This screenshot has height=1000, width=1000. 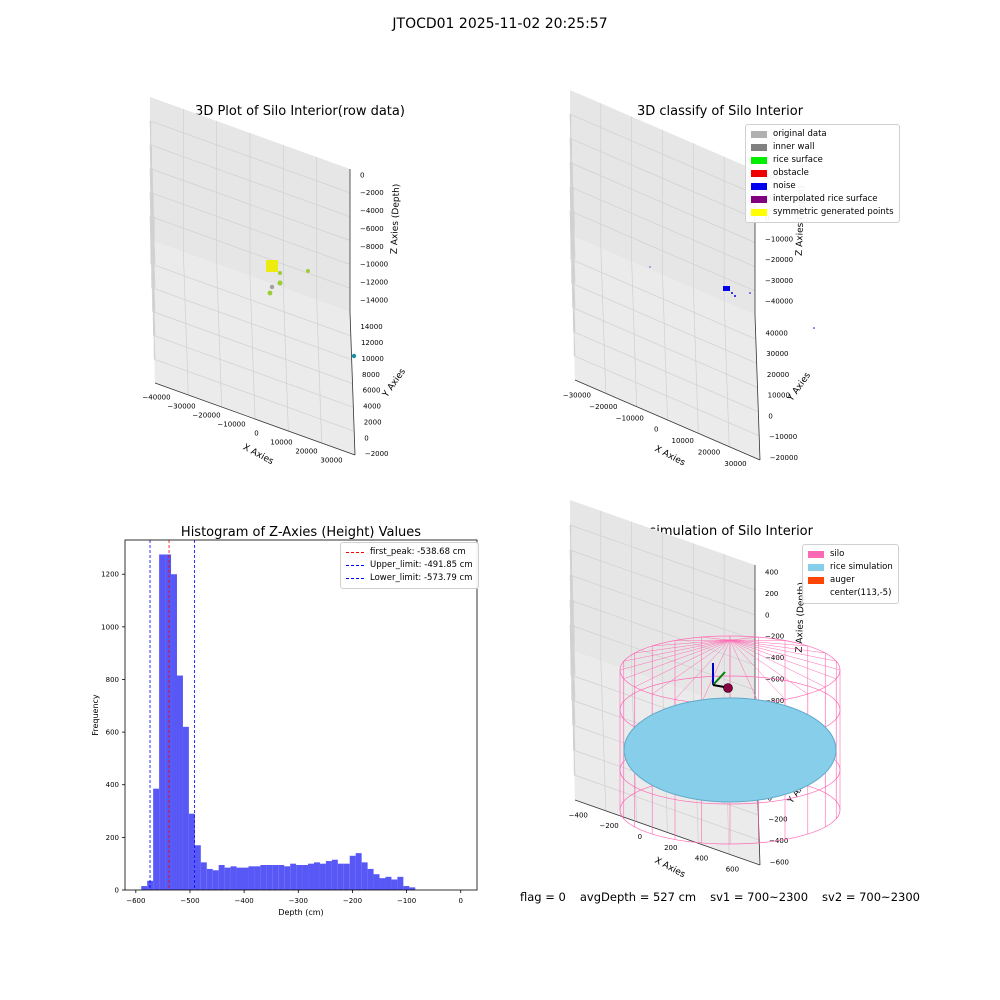 What do you see at coordinates (825, 199) in the screenshot?
I see `legend-label: interpolated rice surface` at bounding box center [825, 199].